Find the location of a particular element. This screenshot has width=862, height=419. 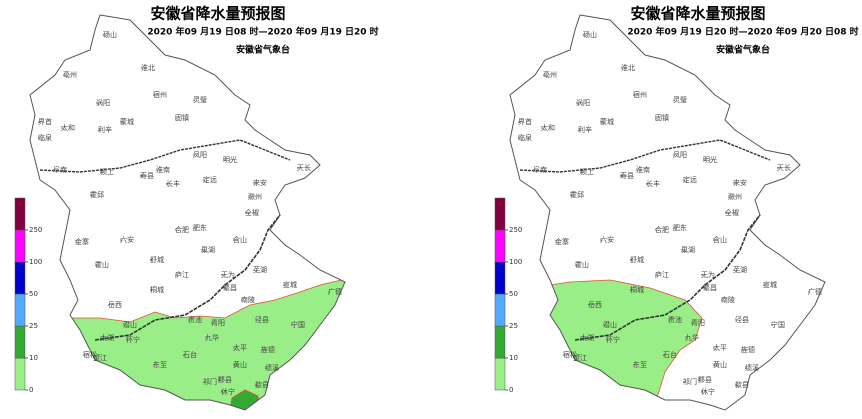

place-name: 淮南 is located at coordinates (643, 169).